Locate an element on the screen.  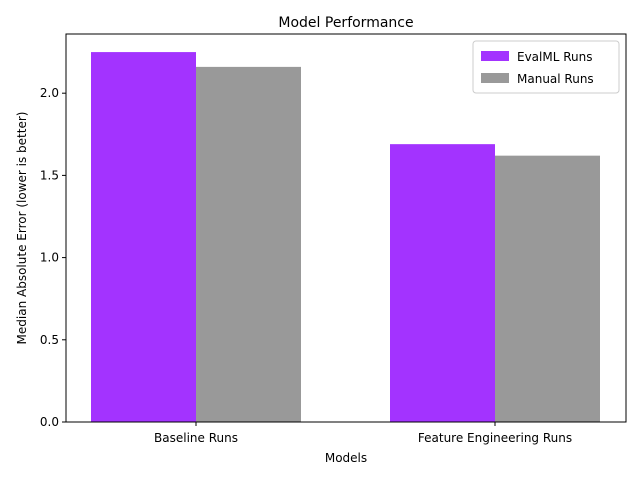
x-axis-label: Models is located at coordinates (346, 458).